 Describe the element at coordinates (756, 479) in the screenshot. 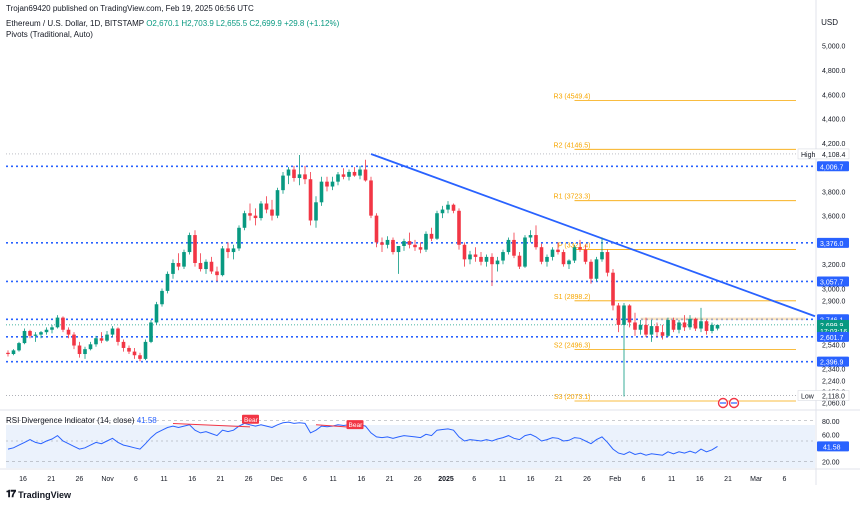

I see `time-tick-label: Mar` at that location.